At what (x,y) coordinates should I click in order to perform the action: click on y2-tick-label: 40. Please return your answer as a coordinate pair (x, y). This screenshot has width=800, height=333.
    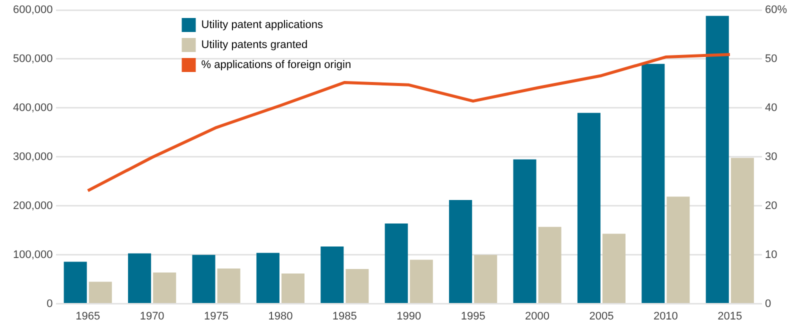
    Looking at the image, I should click on (771, 108).